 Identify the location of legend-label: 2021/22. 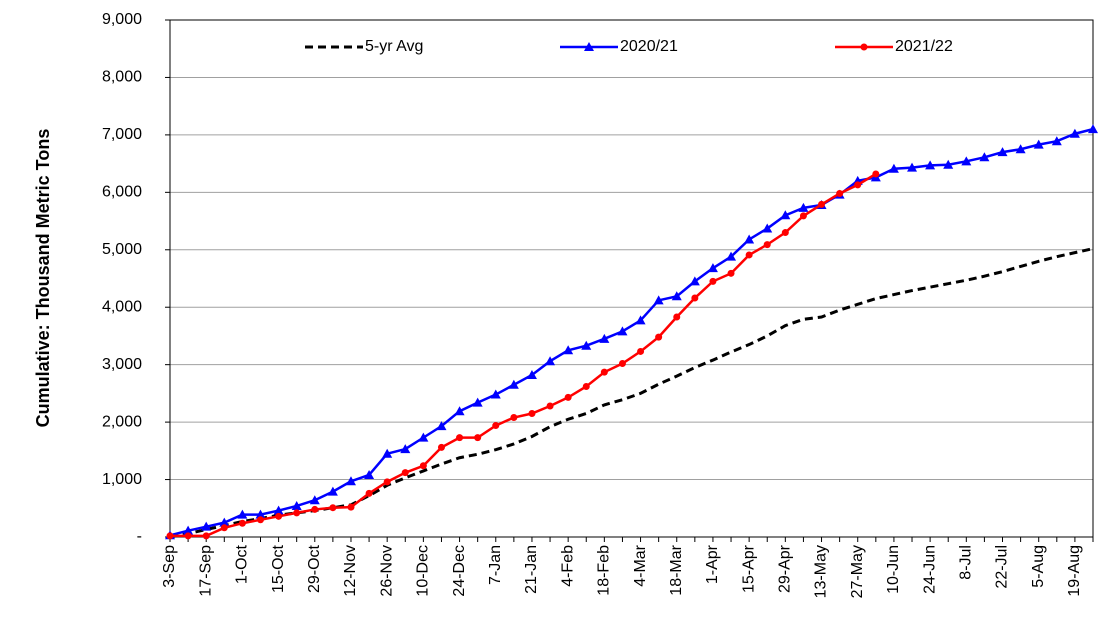
(924, 46).